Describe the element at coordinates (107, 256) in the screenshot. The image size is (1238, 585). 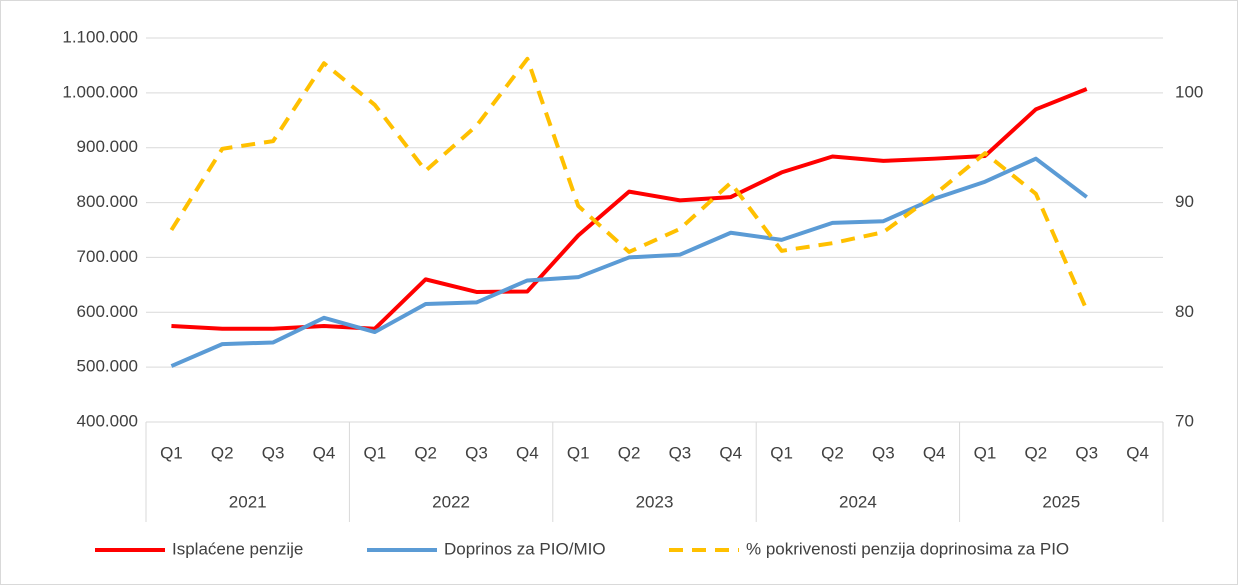
I see `y-tick-label: 700.000` at that location.